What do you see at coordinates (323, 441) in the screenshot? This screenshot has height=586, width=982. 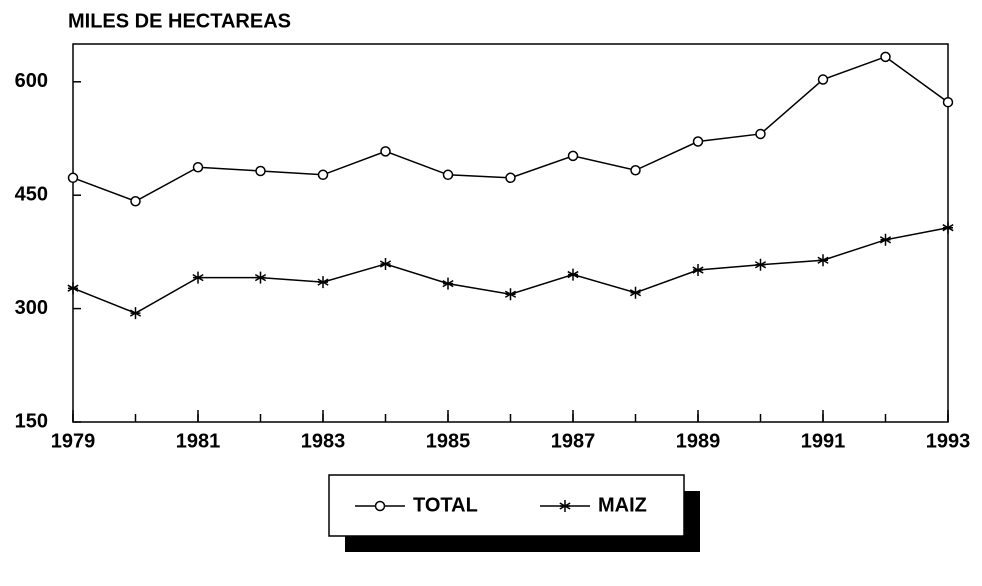 I see `x-tick-label: 1983` at bounding box center [323, 441].